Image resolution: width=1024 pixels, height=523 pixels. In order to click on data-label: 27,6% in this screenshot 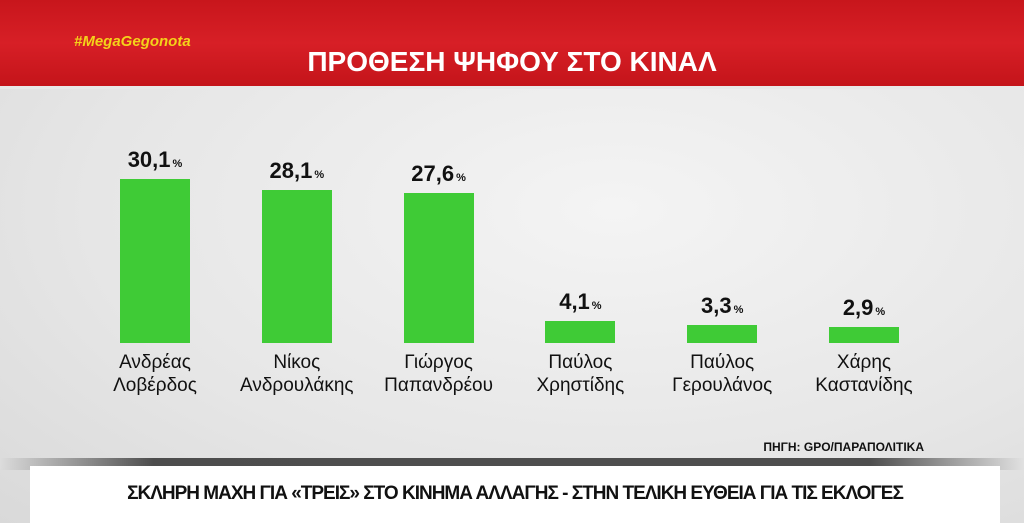, I will do `click(439, 174)`.